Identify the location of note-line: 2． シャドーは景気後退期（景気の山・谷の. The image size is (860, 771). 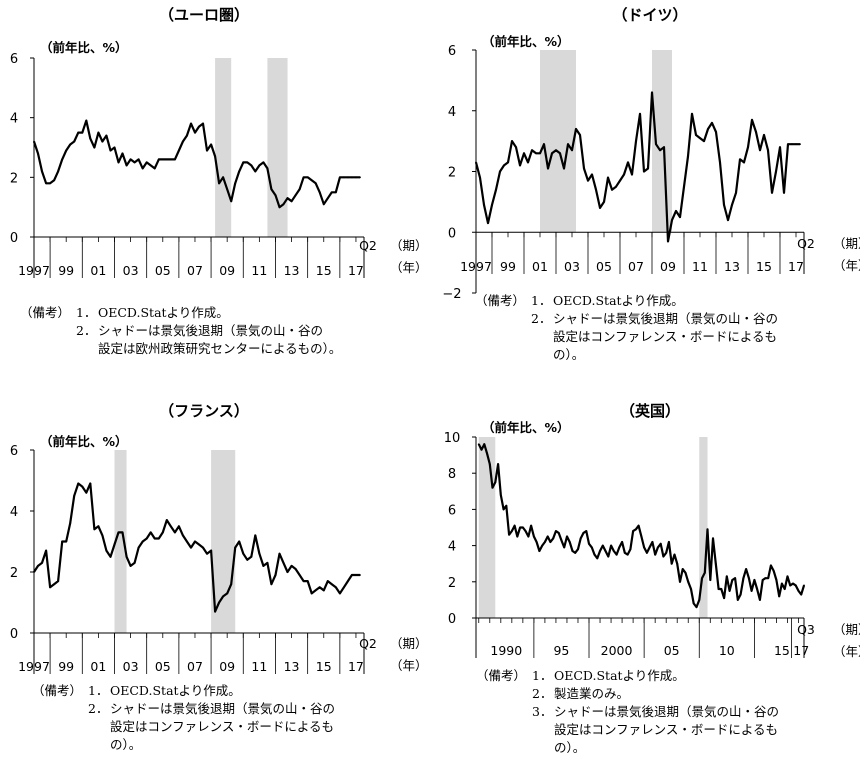
(626, 319).